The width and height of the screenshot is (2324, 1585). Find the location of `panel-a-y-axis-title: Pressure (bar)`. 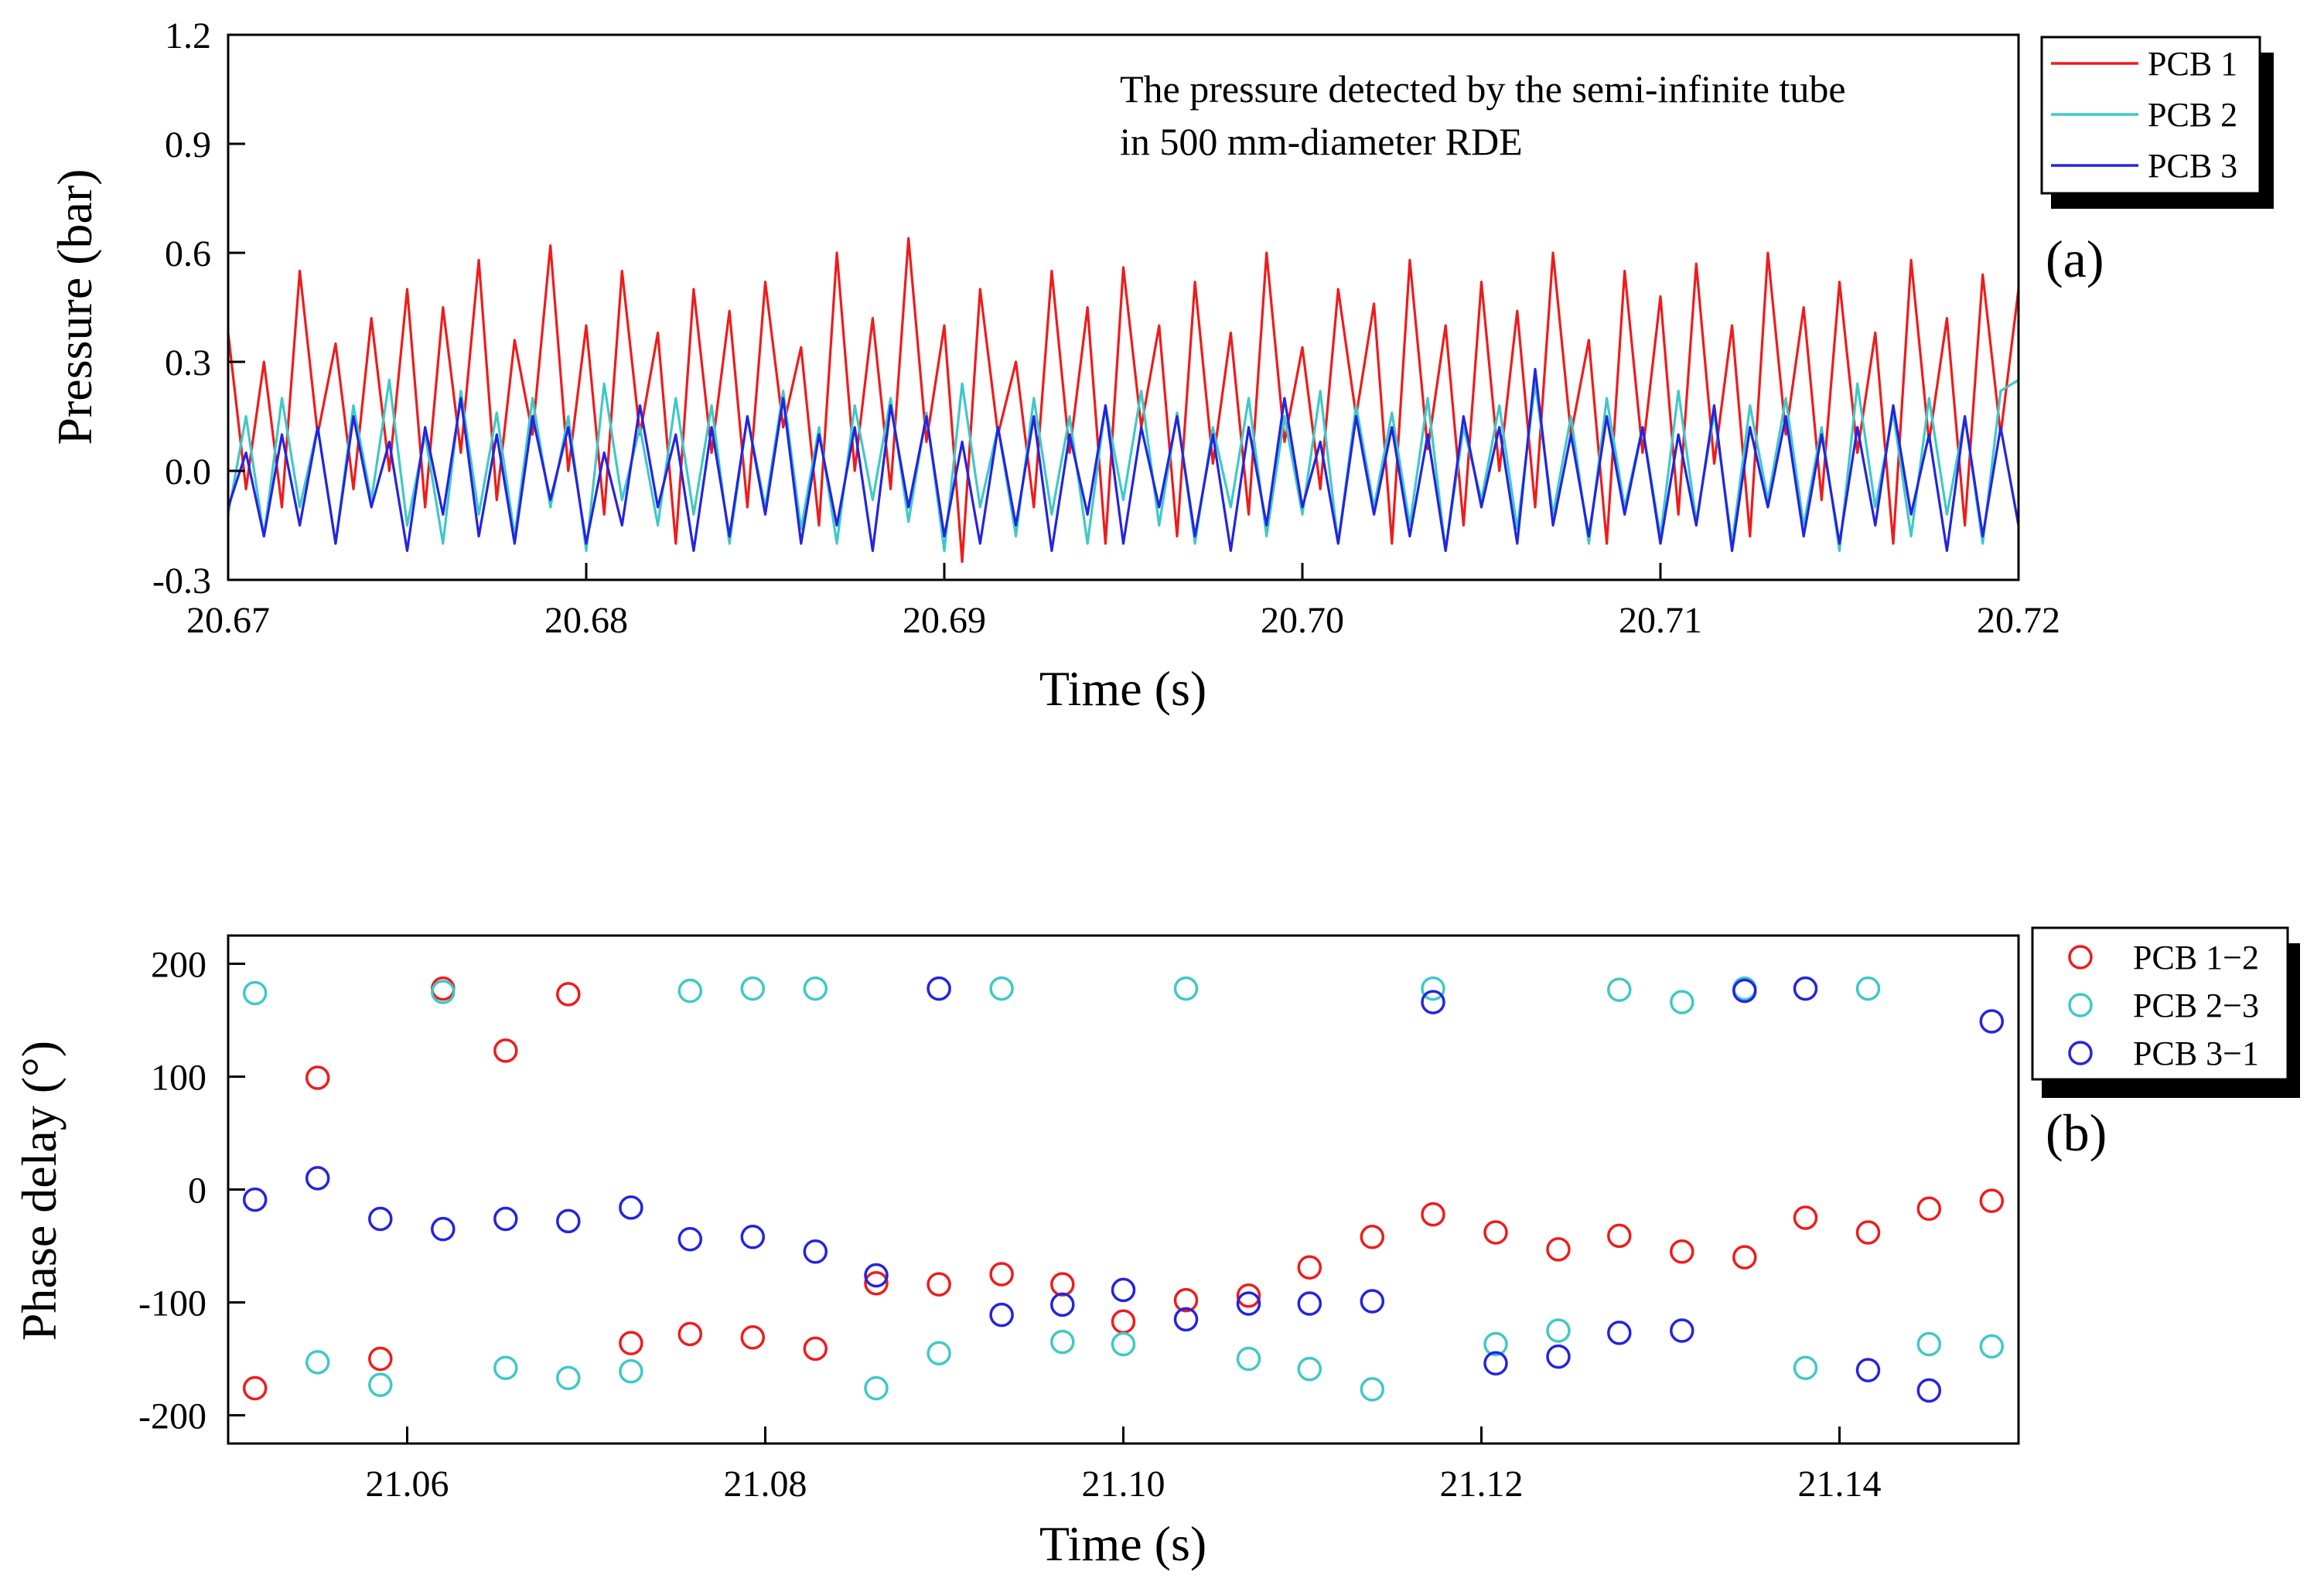

panel-a-y-axis-title: Pressure (bar) is located at coordinates (74, 307).